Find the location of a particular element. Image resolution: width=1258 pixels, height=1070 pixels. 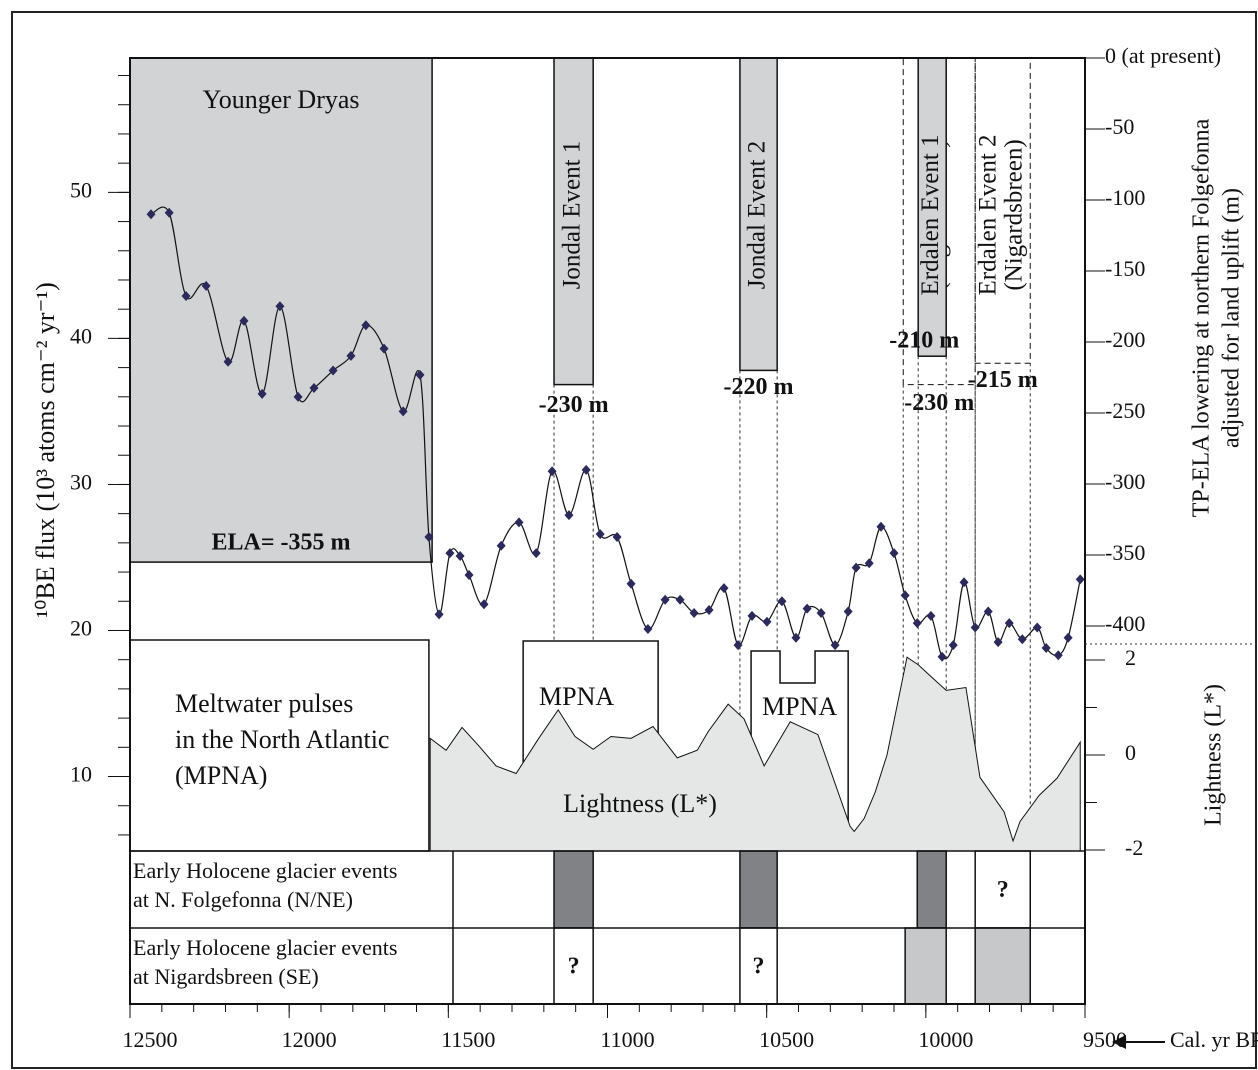

event-bar is located at coordinates (758, 214).